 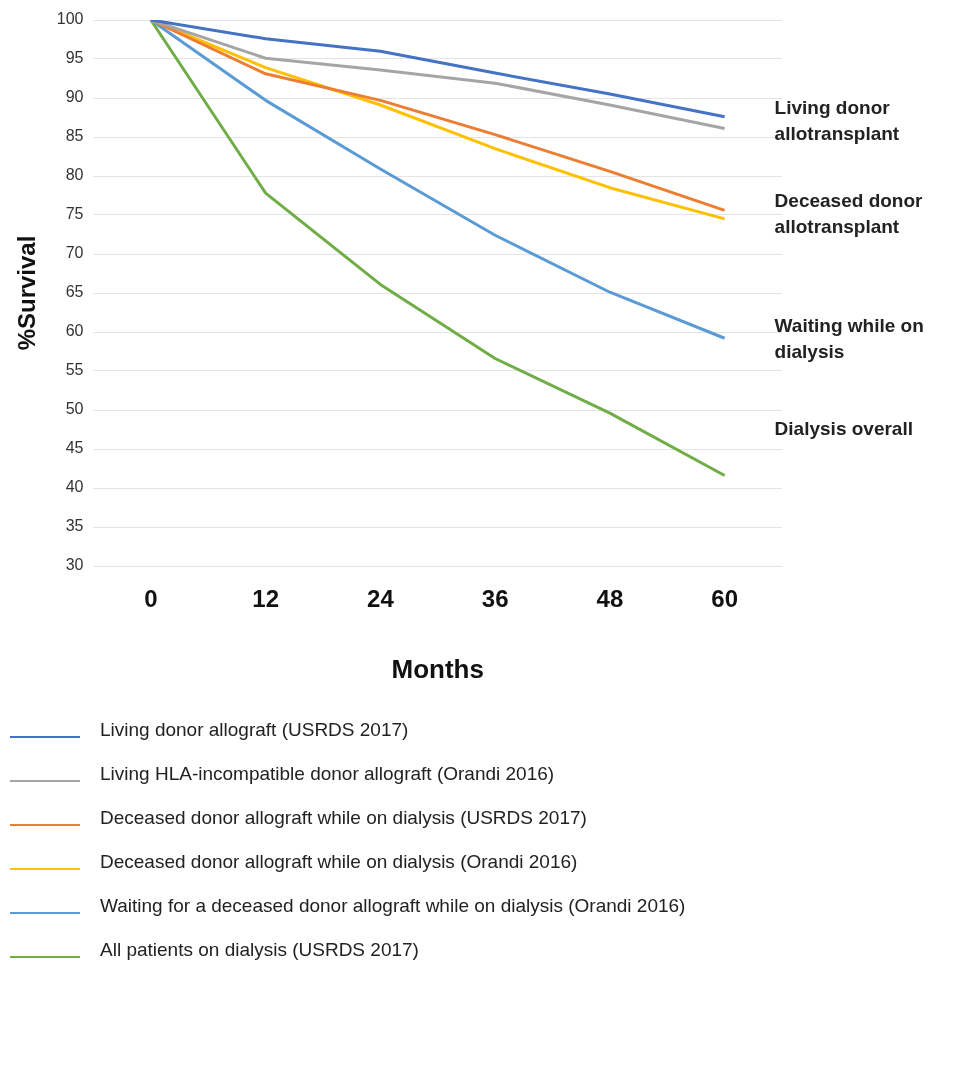 I want to click on legend-label: Deceased donor allograft while on dialysis (Orandi 2016), so click(x=339, y=862).